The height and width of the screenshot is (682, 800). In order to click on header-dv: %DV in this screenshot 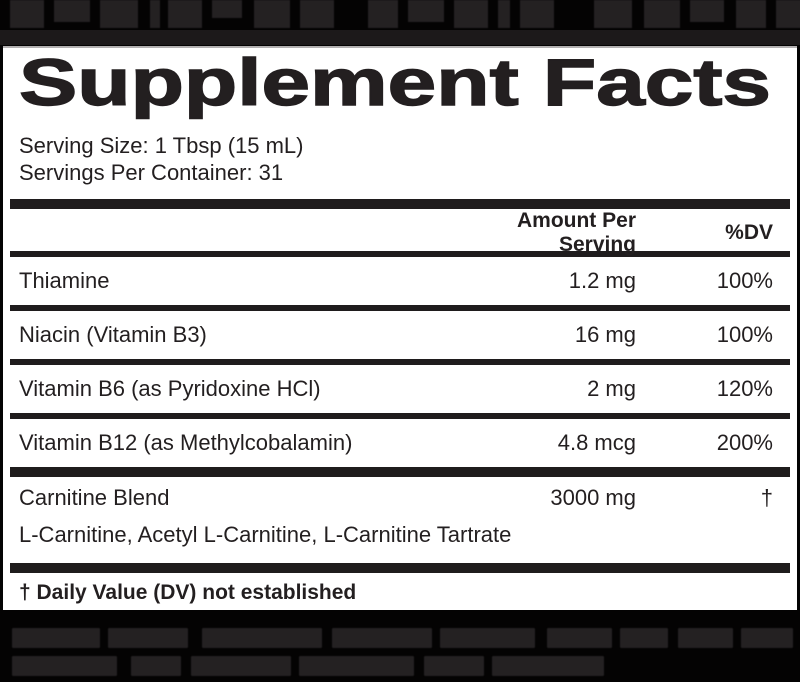, I will do `click(749, 232)`.